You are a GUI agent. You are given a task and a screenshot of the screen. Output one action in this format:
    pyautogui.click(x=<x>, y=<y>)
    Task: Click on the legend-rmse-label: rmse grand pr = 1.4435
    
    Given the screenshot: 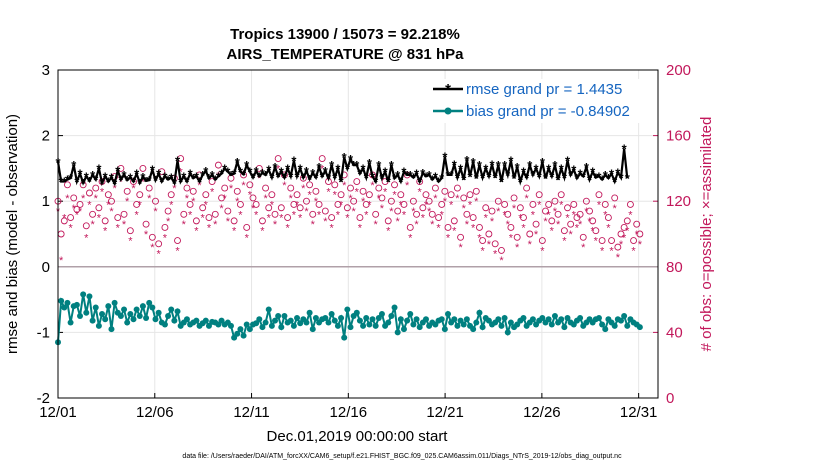 What is the action you would take?
    pyautogui.click(x=544, y=89)
    